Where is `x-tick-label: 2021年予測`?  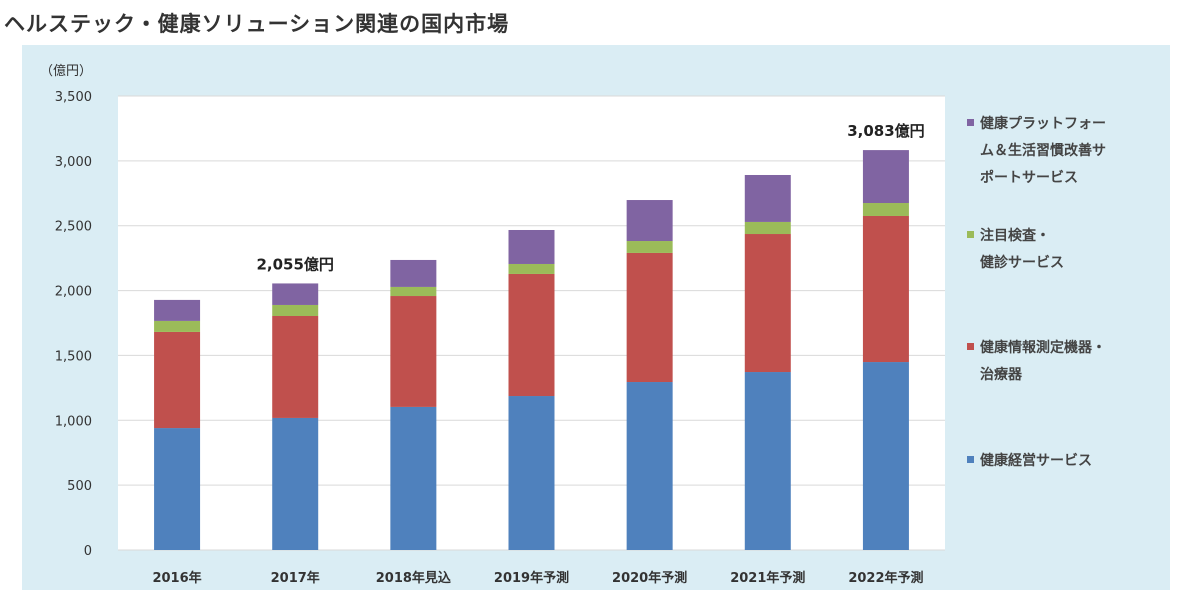
x-tick-label: 2021年予測 is located at coordinates (767, 578).